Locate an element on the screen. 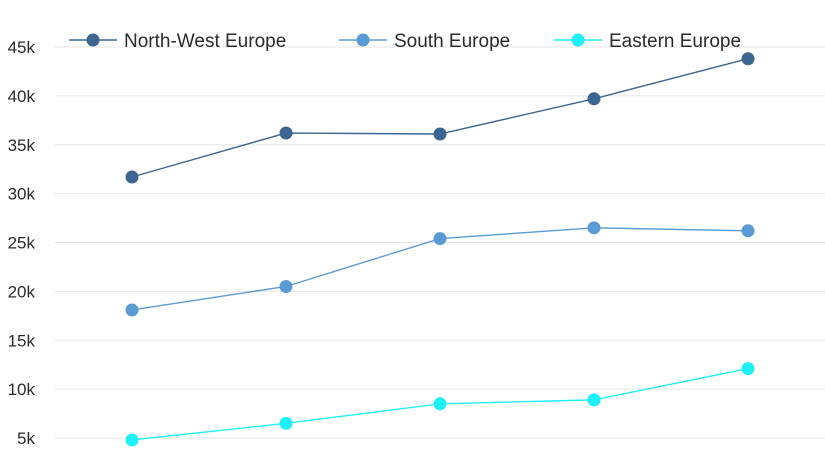  y-tick-label: 40k is located at coordinates (22, 96).